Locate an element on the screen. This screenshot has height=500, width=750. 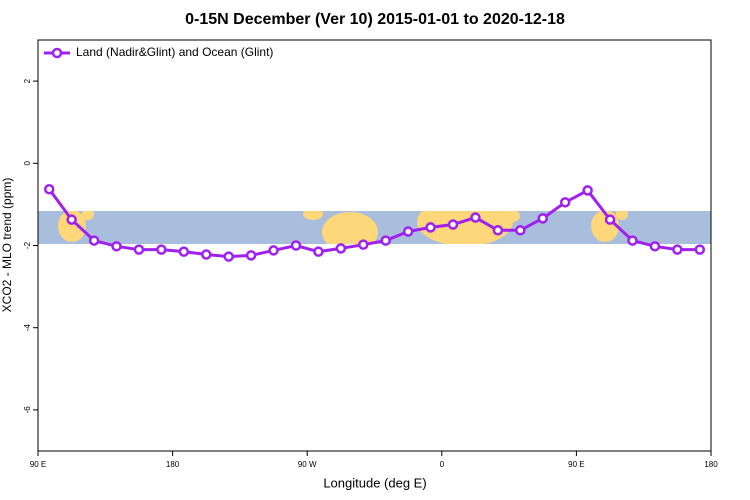
x-tick-label: 0 is located at coordinates (442, 464).